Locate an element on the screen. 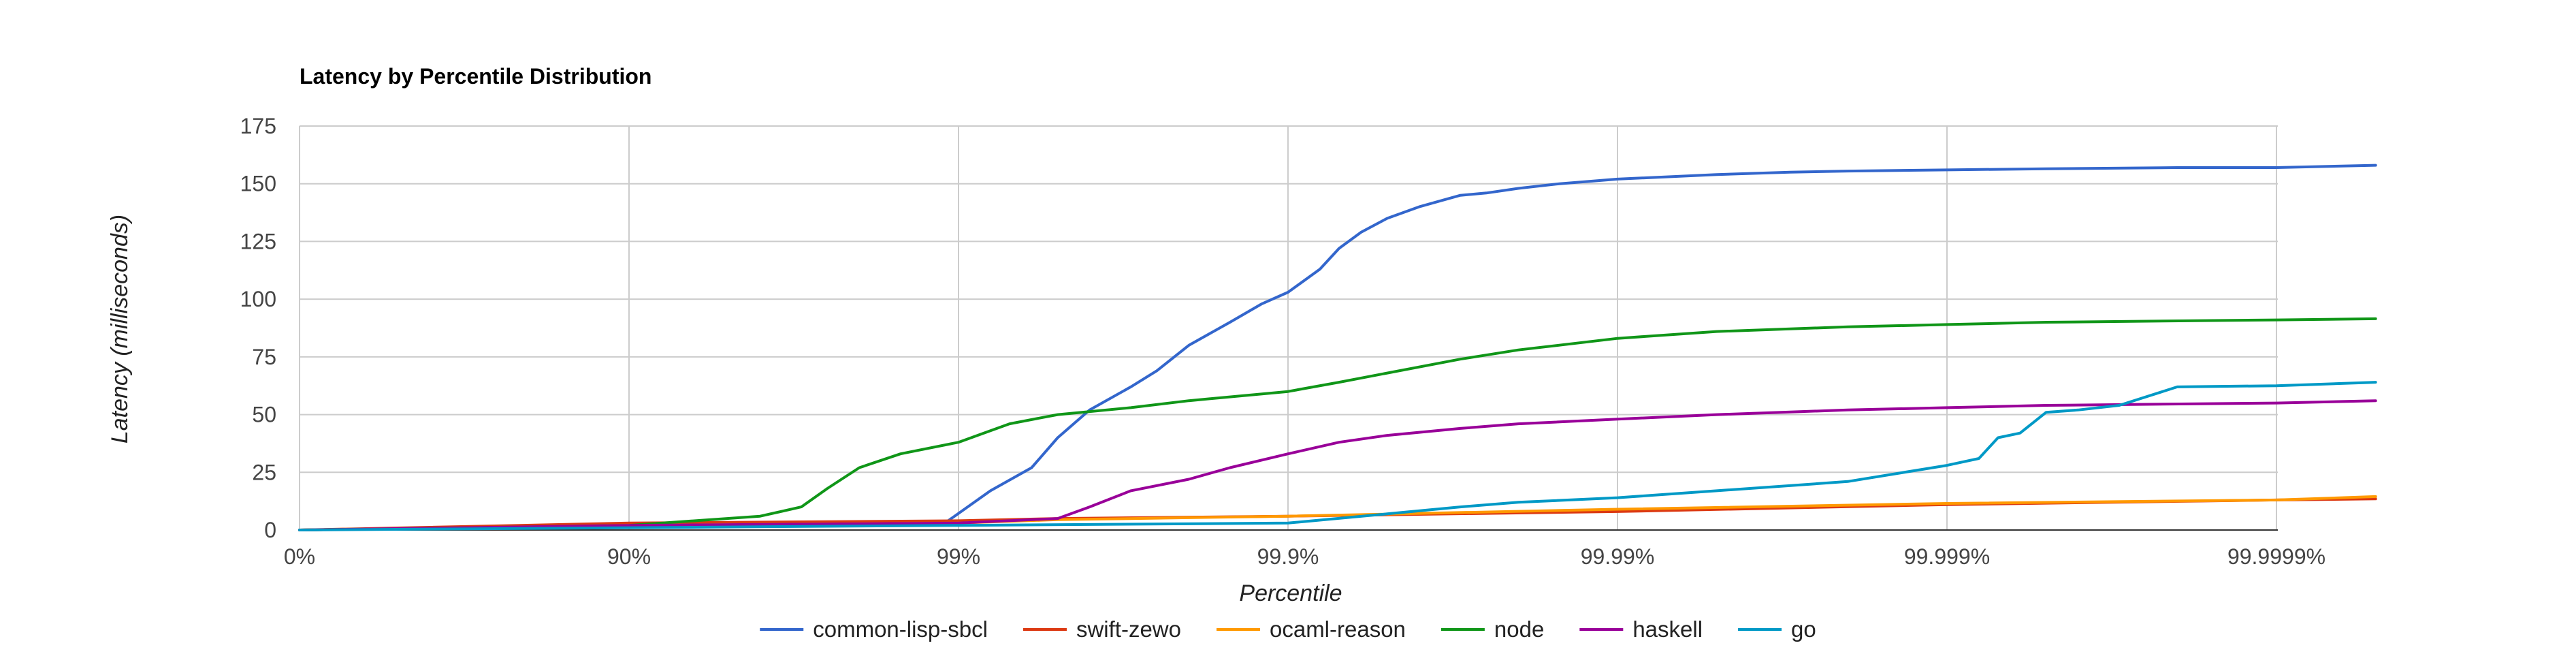  y-tick-label: 150 is located at coordinates (258, 184).